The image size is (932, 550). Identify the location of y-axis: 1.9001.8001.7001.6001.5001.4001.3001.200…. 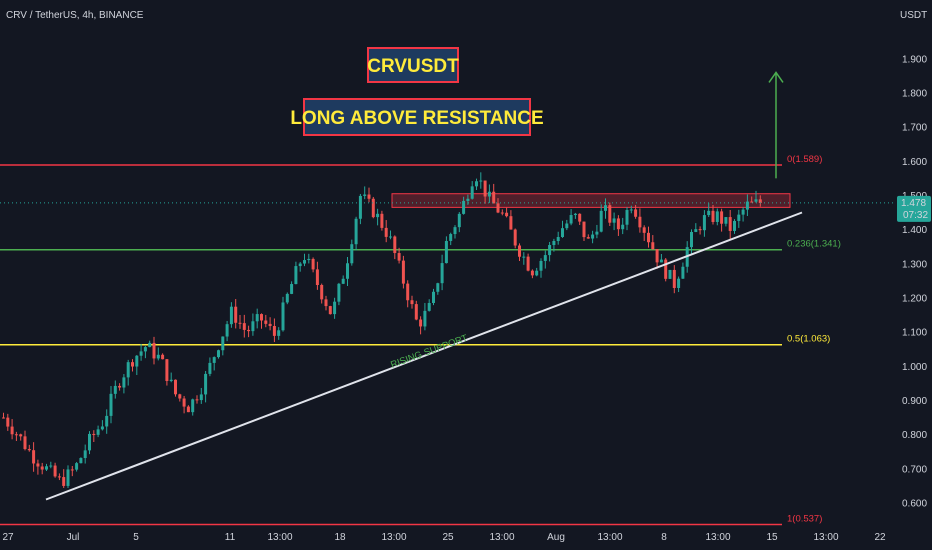
(914, 281).